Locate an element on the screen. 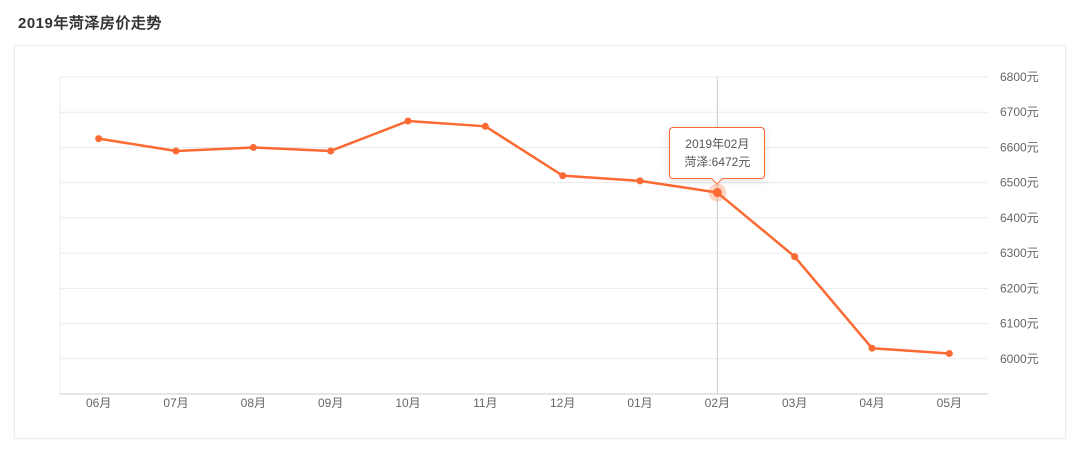  y-axis-label: 6100元 is located at coordinates (1019, 324).